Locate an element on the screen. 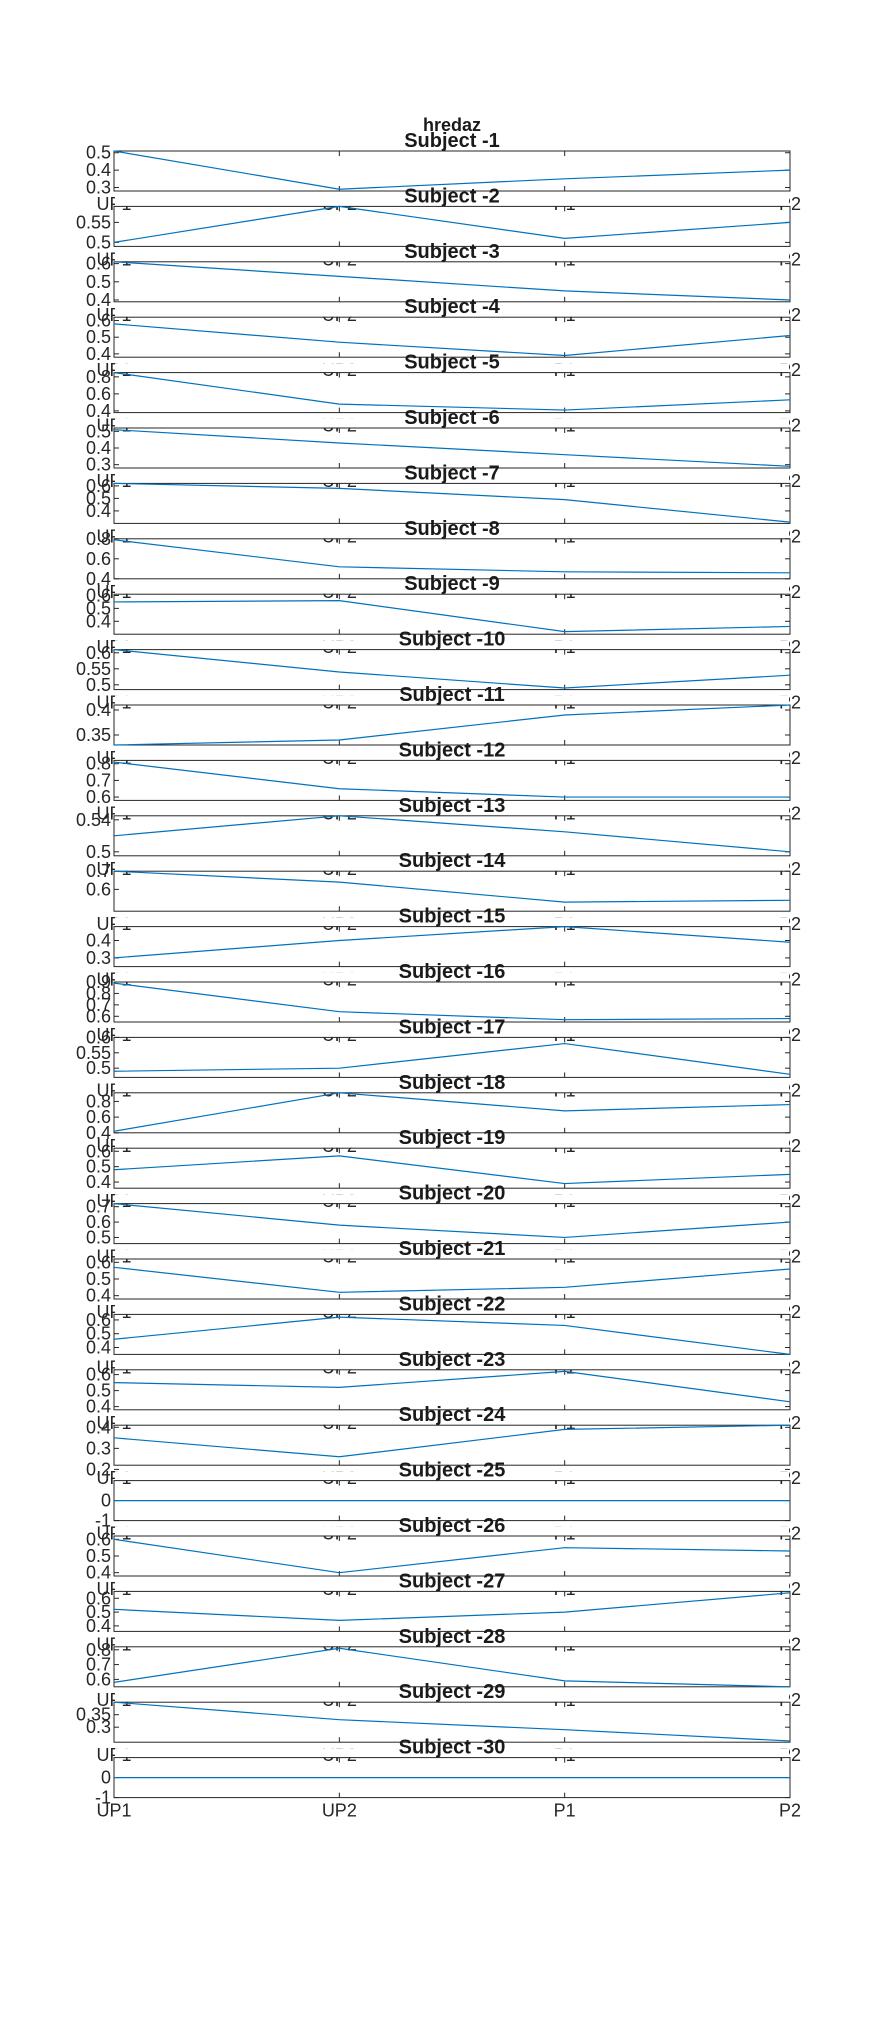  subplot-title: Subject -11 is located at coordinates (452, 695).